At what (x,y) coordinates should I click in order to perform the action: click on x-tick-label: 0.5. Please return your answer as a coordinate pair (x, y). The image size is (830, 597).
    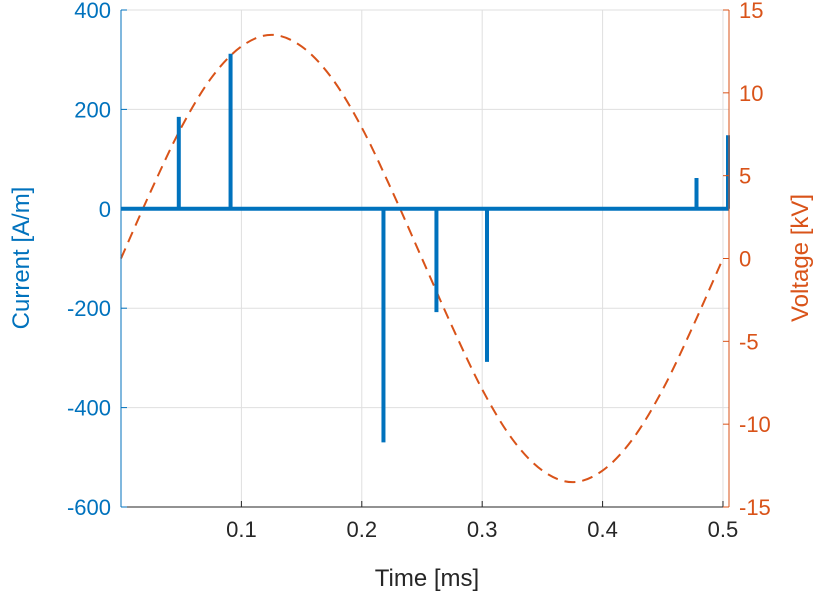
    Looking at the image, I should click on (723, 529).